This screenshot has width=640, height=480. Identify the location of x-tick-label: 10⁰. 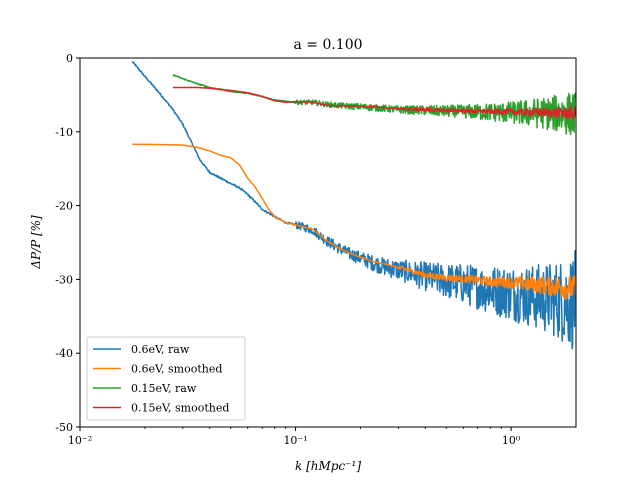
(511, 440).